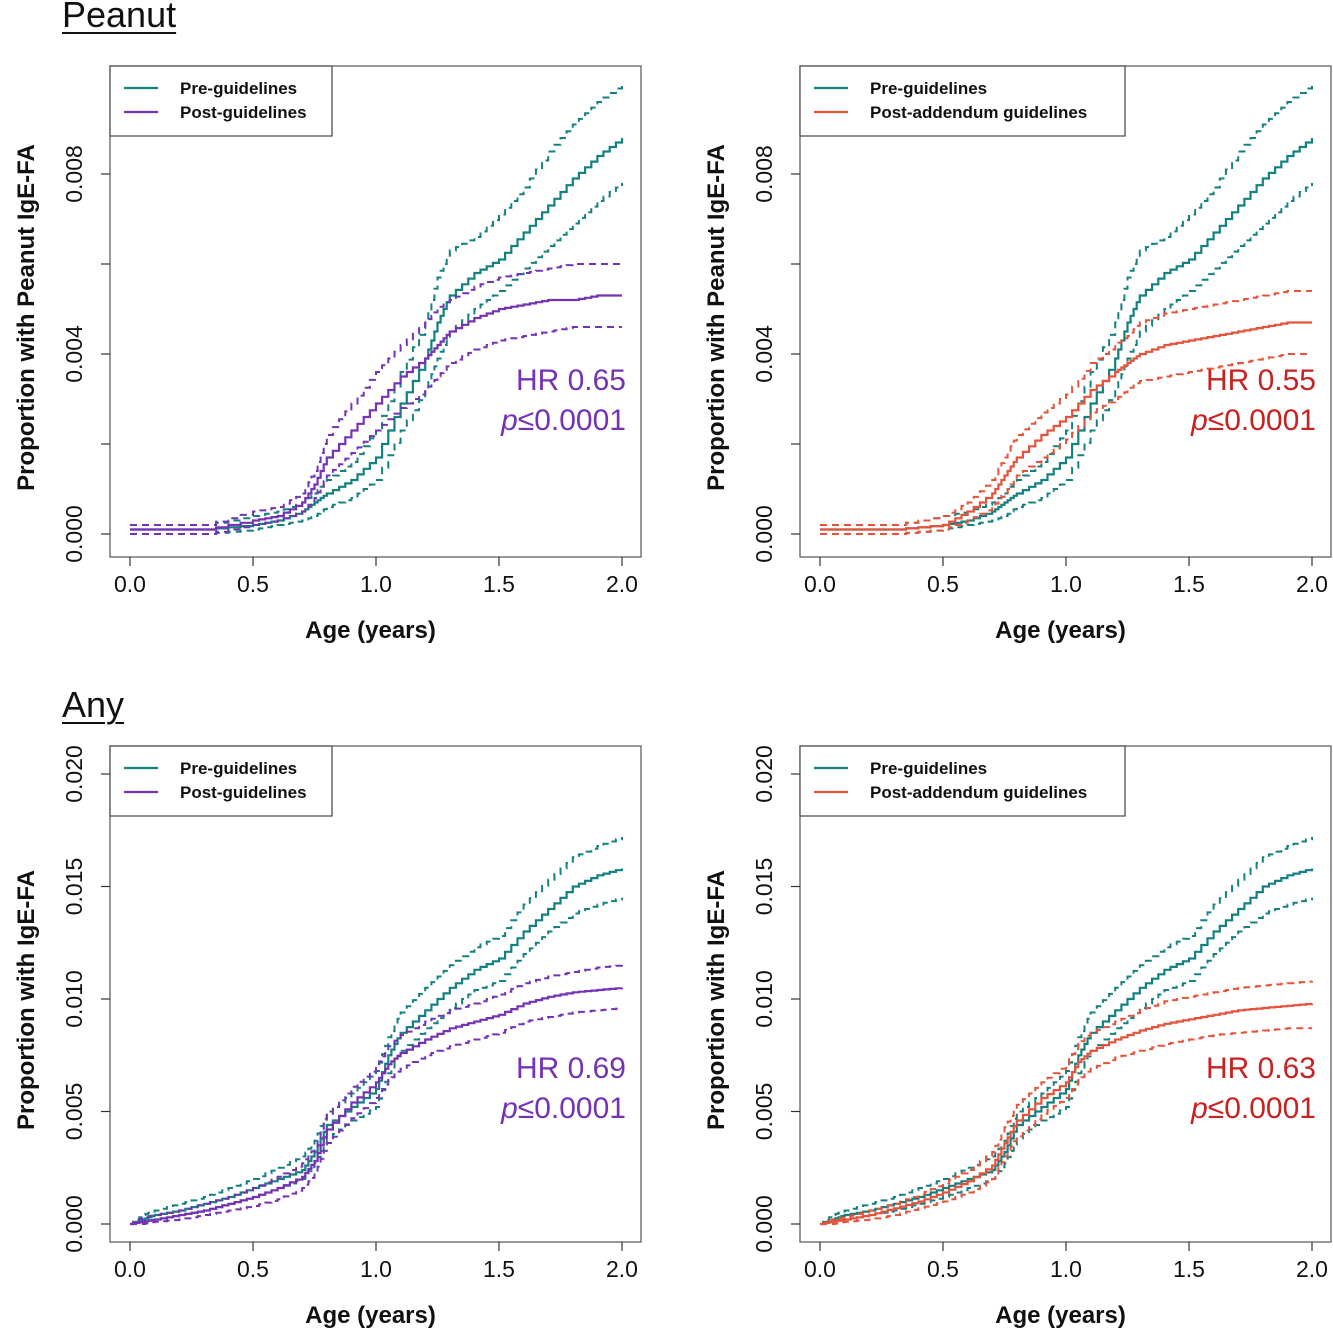 This screenshot has height=1340, width=1333. Describe the element at coordinates (764, 174) in the screenshot. I see `y-tick-label: 0.008` at that location.